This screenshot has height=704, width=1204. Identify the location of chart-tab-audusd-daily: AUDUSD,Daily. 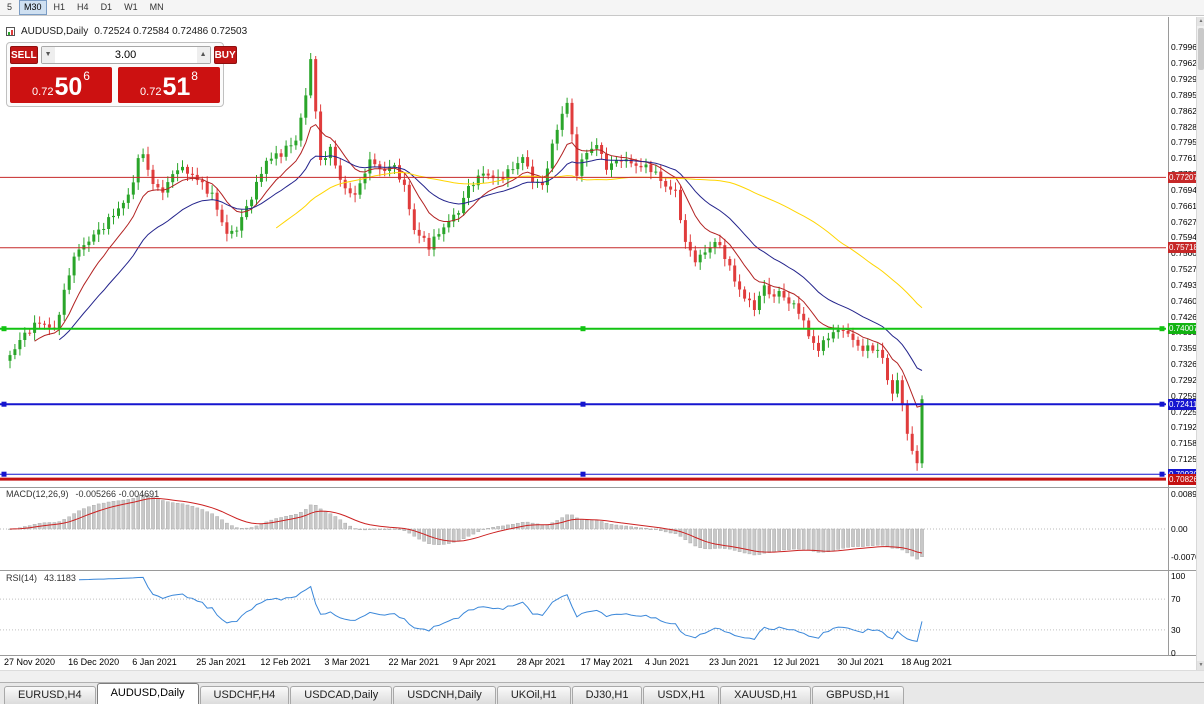
(147, 693).